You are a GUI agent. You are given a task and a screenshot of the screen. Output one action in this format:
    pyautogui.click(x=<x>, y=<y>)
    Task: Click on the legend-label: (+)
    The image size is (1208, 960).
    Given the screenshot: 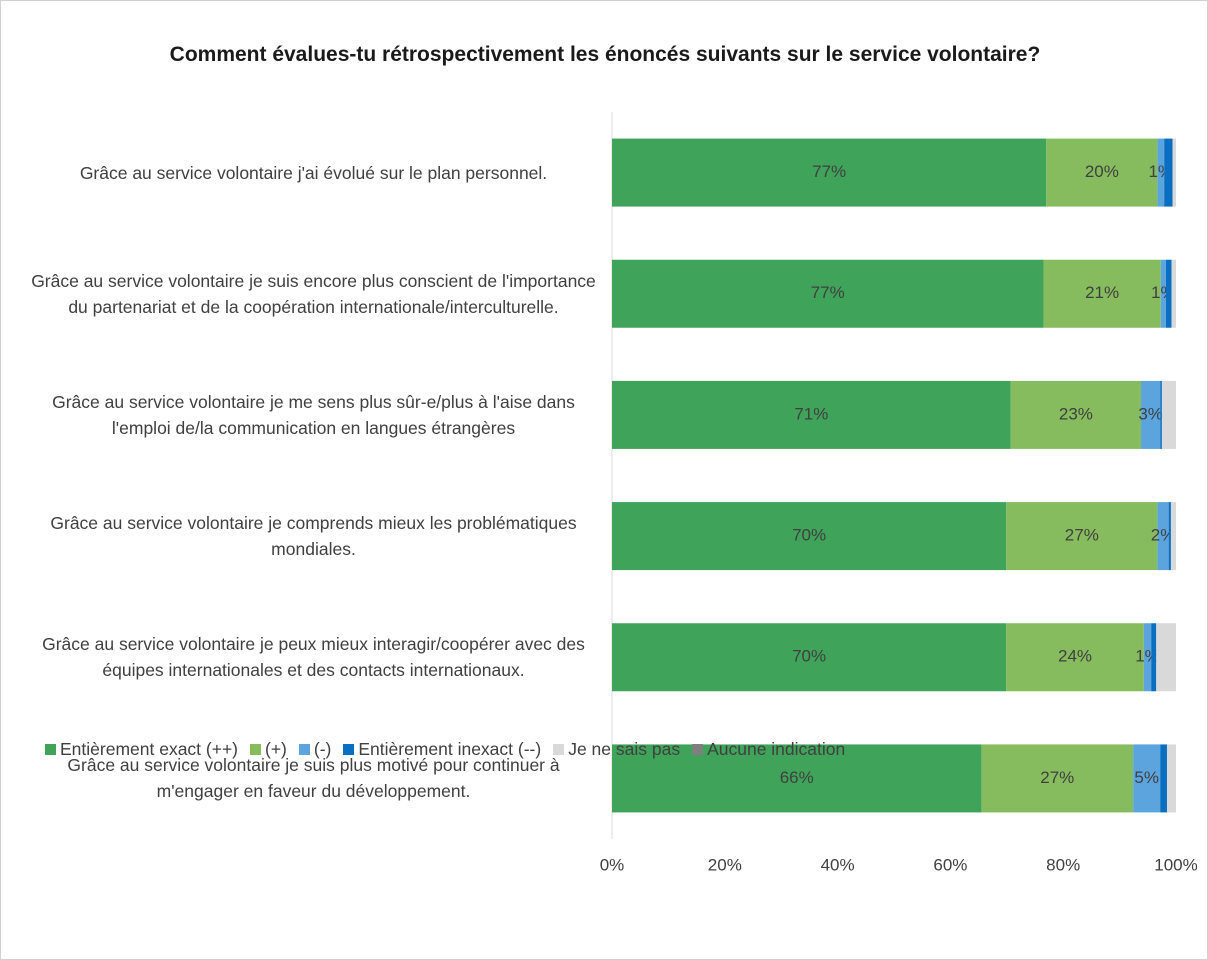 What is the action you would take?
    pyautogui.click(x=276, y=749)
    